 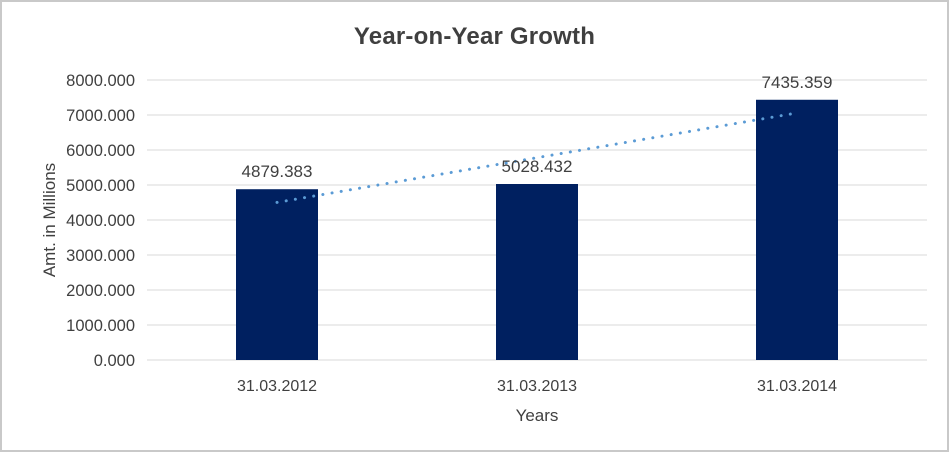 I want to click on data-label: 7435.359, so click(x=797, y=82).